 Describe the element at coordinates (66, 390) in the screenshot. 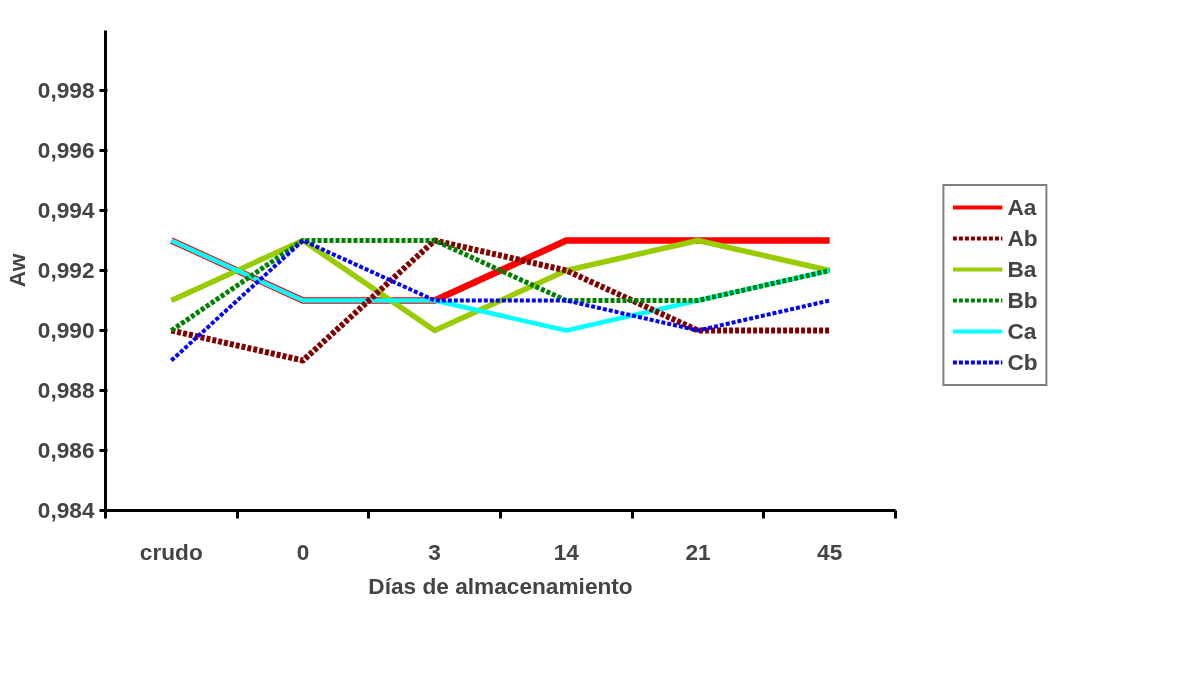

I see `y-tick-label: 0,988` at that location.